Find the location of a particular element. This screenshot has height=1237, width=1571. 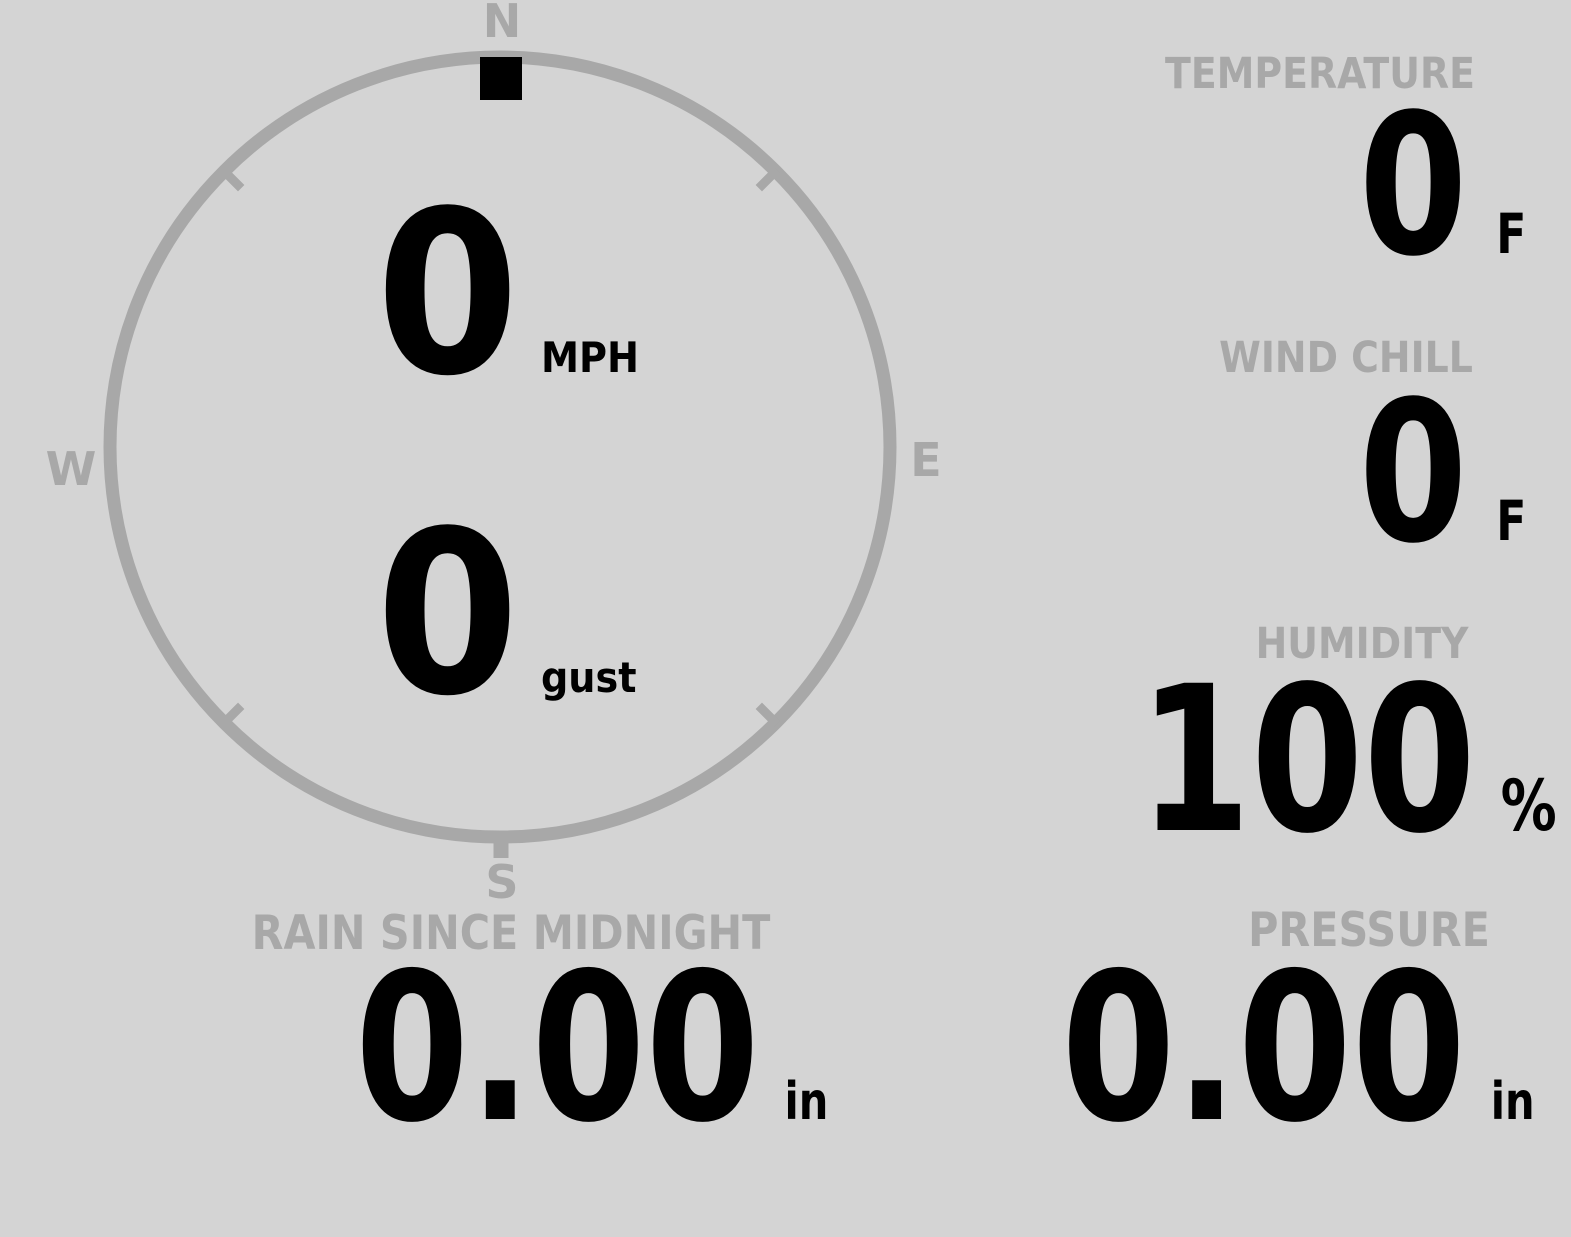

wind-chill-reading: 0 F is located at coordinates (1442, 472).